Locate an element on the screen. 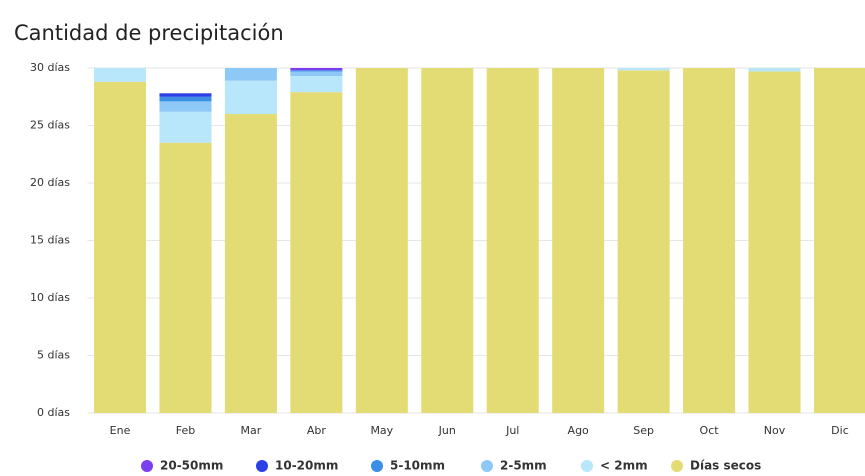 The image size is (865, 476). y-tick-label: 0 días is located at coordinates (53, 412).